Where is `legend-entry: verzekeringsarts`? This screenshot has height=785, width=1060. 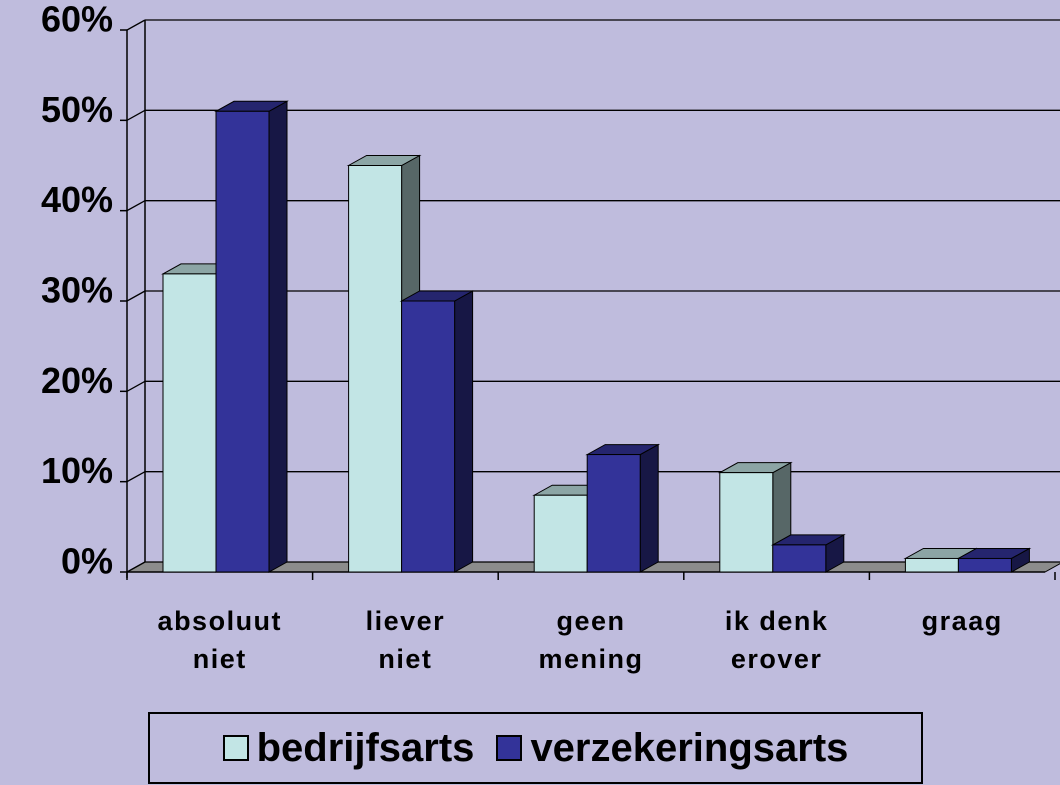
legend-entry: verzekeringsarts is located at coordinates (672, 748).